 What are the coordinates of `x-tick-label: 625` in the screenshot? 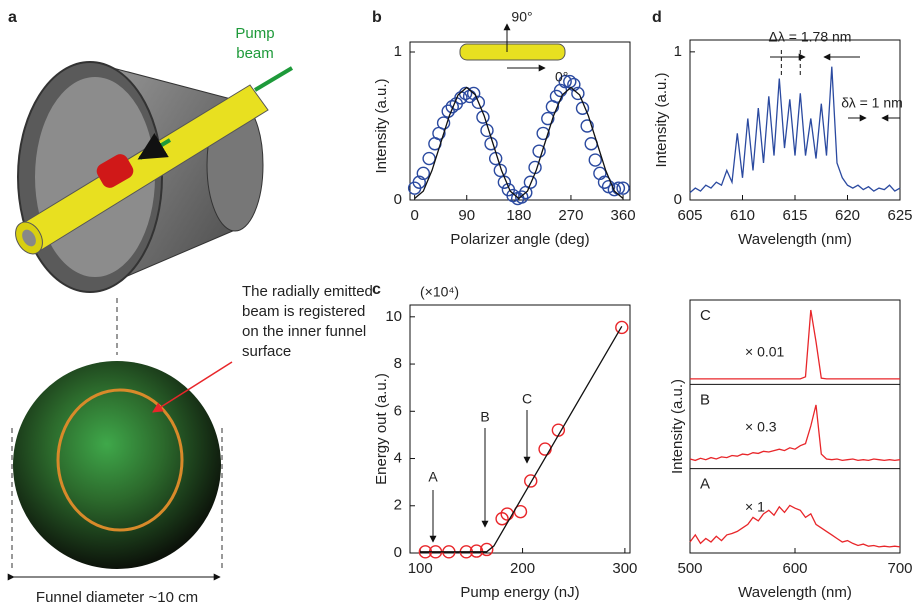 It's located at (899, 215).